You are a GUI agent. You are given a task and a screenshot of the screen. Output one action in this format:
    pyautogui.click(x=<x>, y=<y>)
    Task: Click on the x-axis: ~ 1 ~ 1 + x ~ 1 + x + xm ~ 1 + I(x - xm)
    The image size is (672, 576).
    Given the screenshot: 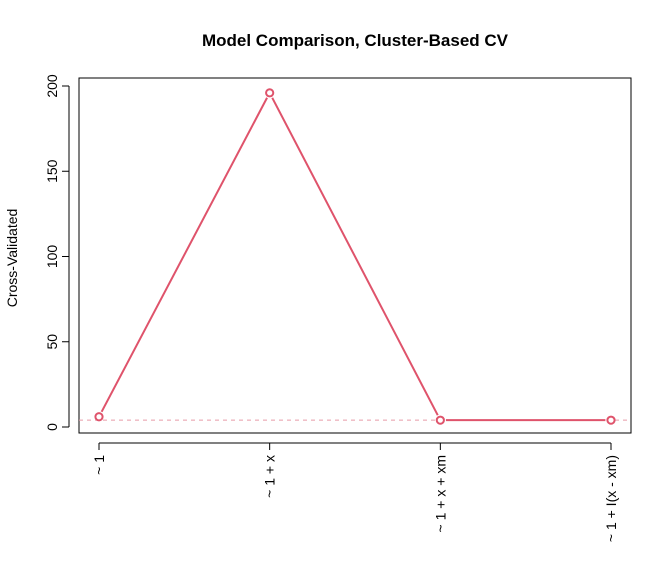 What is the action you would take?
    pyautogui.click(x=355, y=492)
    